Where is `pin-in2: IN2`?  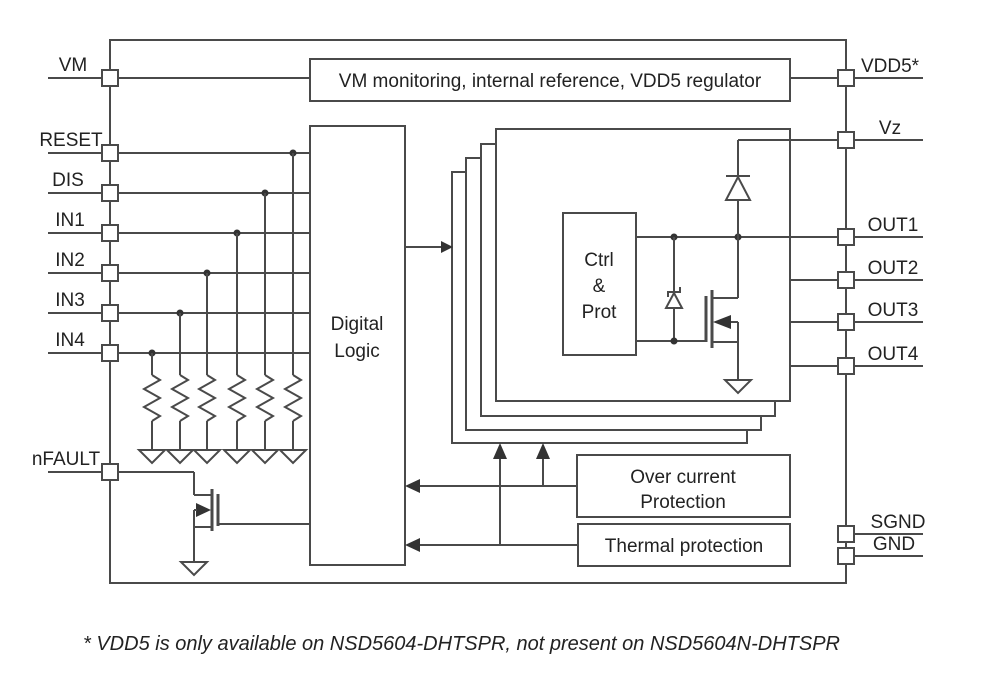
pin-in2: IN2 is located at coordinates (75, 262).